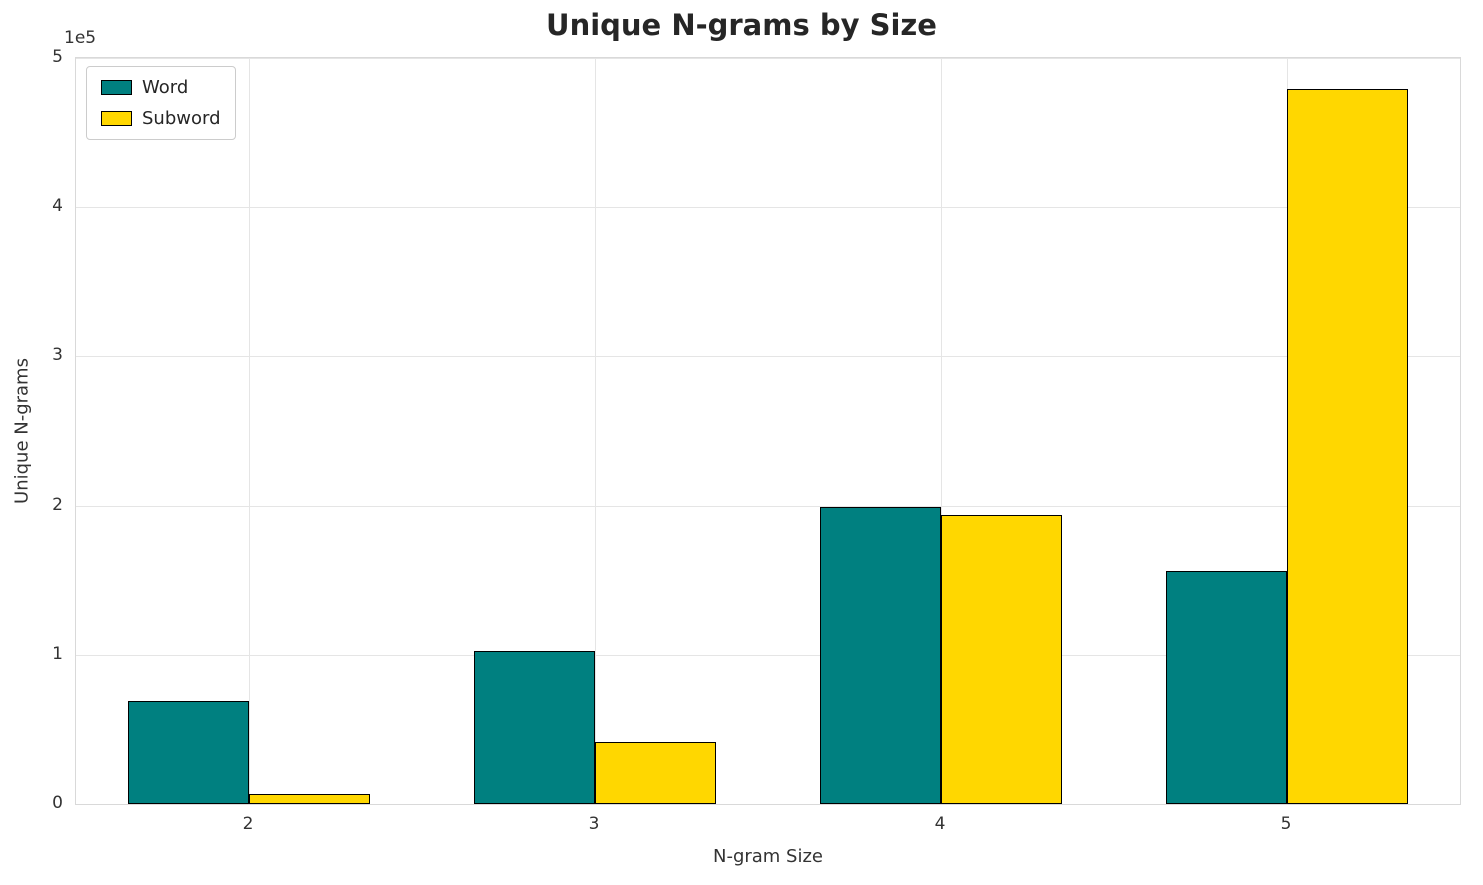 Image resolution: width=1483 pixels, height=885 pixels. I want to click on y-tick-label-2: 2, so click(57, 505).